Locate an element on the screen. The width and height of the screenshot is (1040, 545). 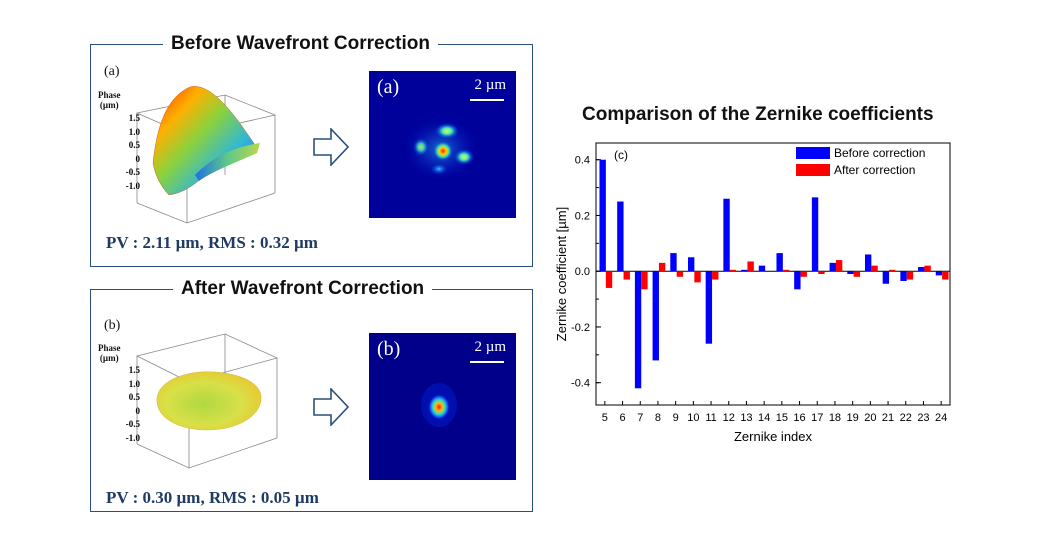
before-psf-image: (a) 2 µm is located at coordinates (442, 144).